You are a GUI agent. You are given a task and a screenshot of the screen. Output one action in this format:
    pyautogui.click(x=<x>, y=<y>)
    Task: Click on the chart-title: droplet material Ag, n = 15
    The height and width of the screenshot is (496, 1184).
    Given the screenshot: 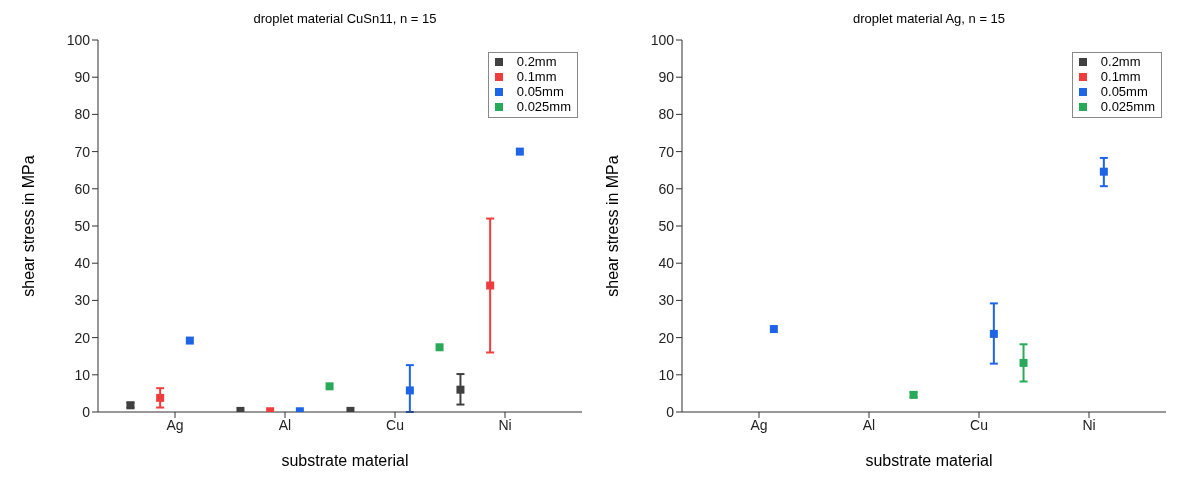 What is the action you would take?
    pyautogui.click(x=929, y=19)
    